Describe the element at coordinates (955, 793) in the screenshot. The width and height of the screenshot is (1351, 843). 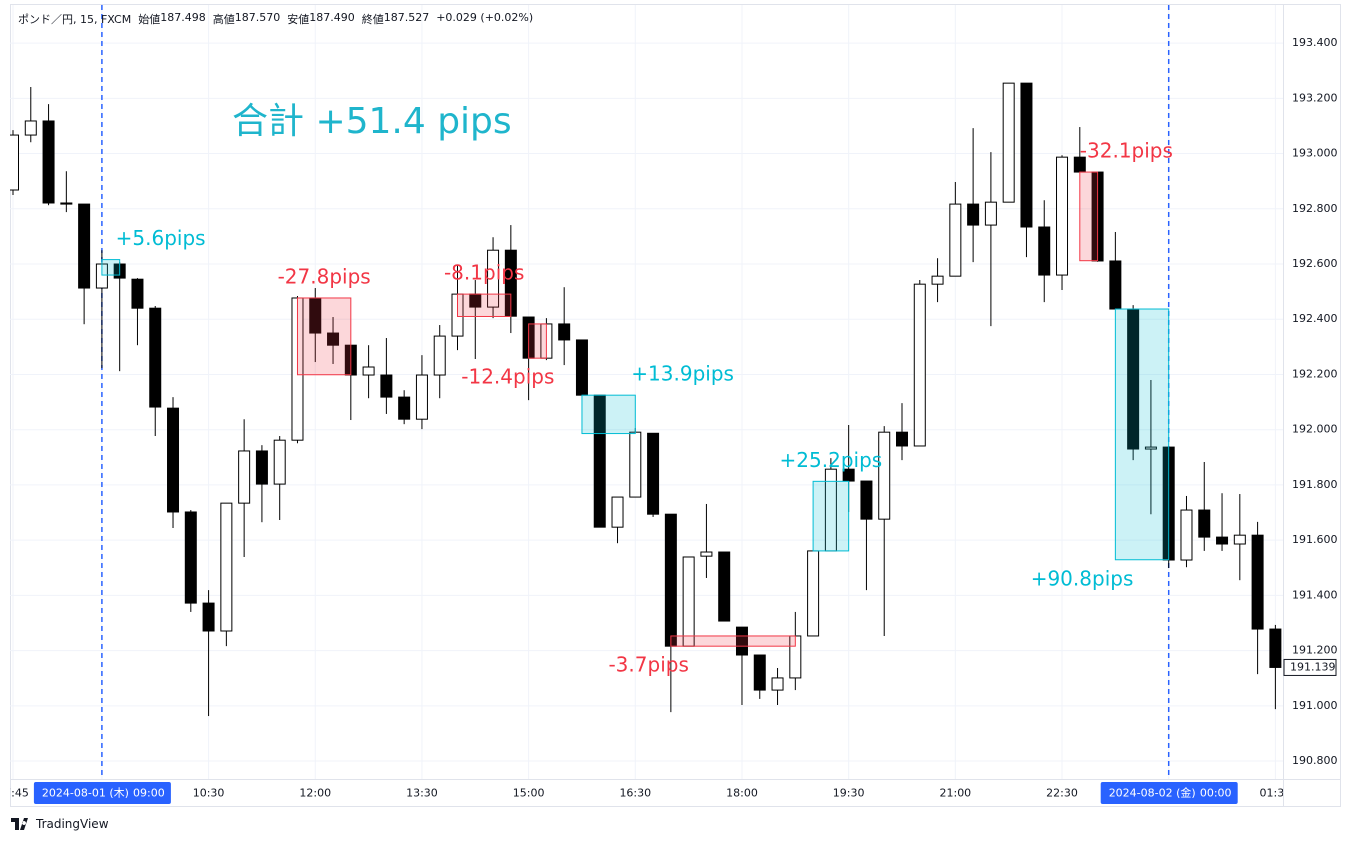
I see `x-tick-label: 21:00` at that location.